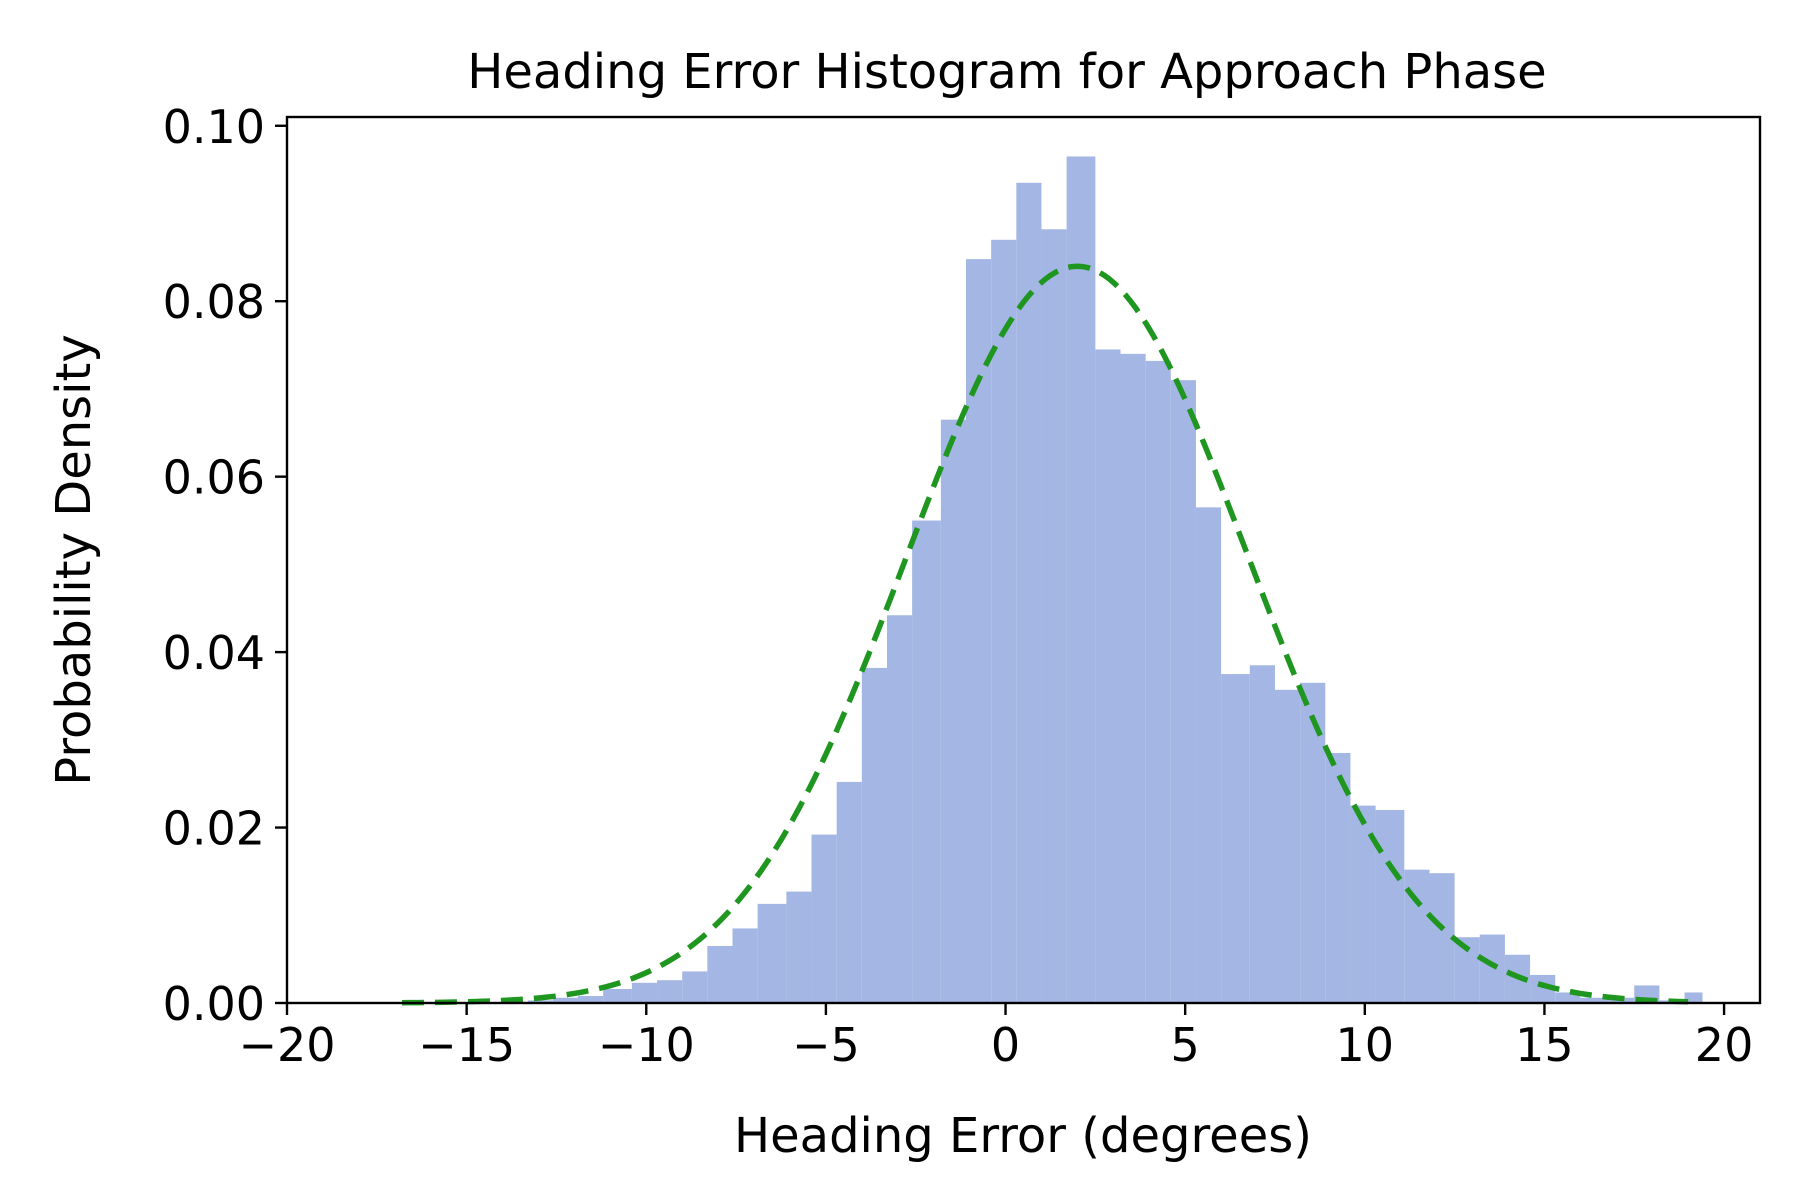 The width and height of the screenshot is (1800, 1200). I want to click on x-axis-ticks: −20 −15 −10 −5 0 5 10 15 20, so click(995, 1037).